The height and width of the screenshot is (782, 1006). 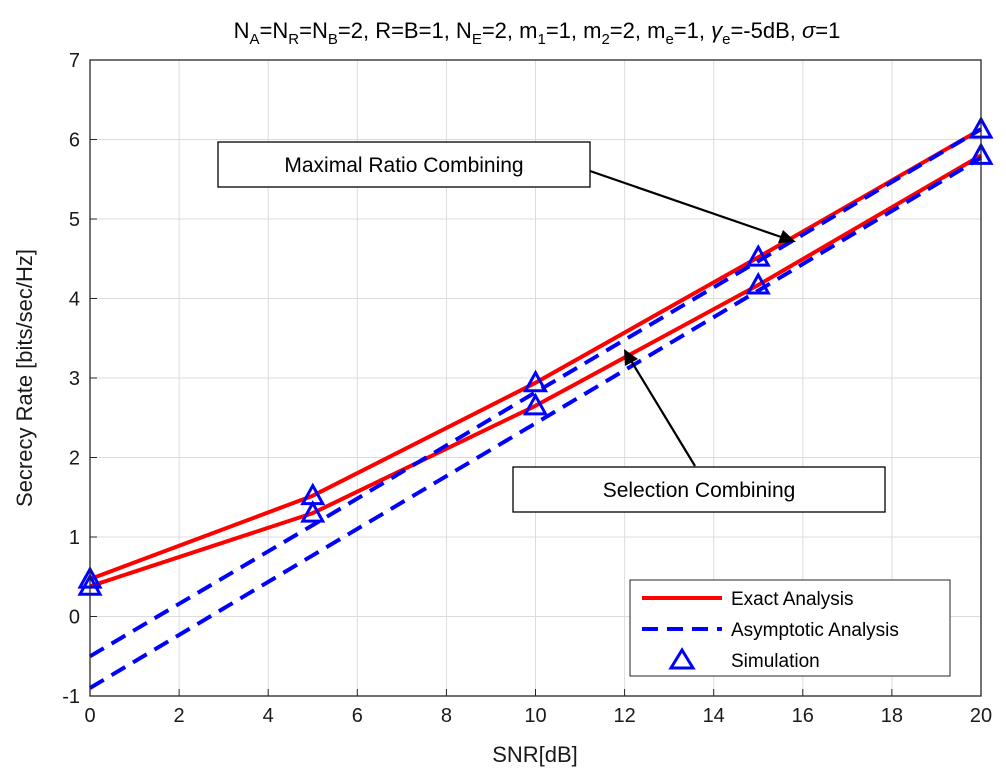 What do you see at coordinates (892, 716) in the screenshot?
I see `x-tick-label: 18` at bounding box center [892, 716].